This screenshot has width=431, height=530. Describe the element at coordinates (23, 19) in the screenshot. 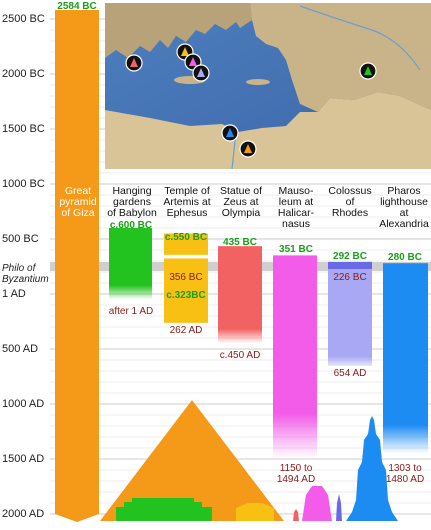

I see `y-axis-label: 2500 BC` at that location.